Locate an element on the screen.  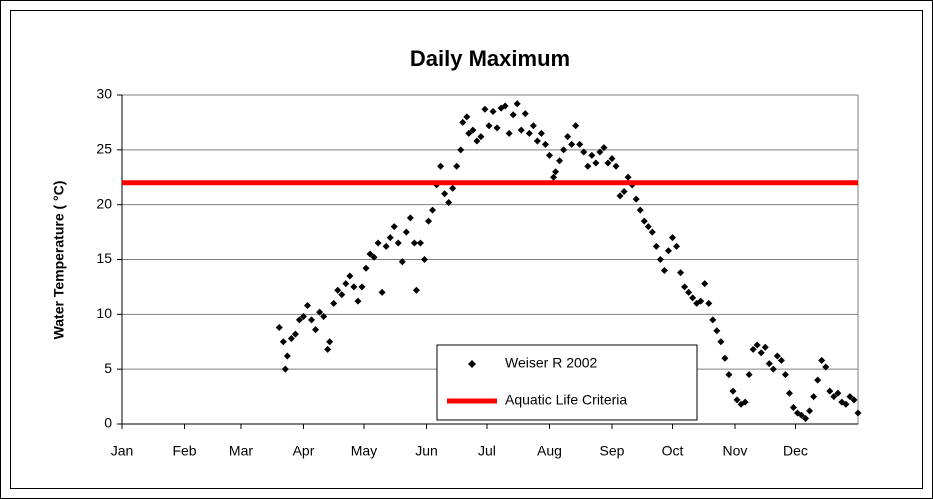
x-tick-label: Nov is located at coordinates (735, 451).